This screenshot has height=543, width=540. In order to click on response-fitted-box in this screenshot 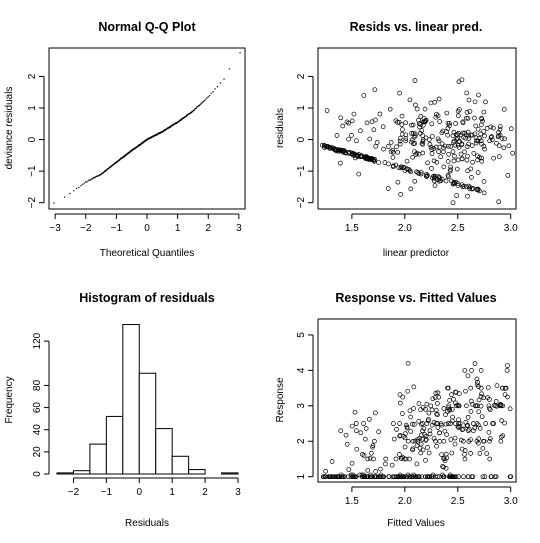, I will do `click(417, 400)`.